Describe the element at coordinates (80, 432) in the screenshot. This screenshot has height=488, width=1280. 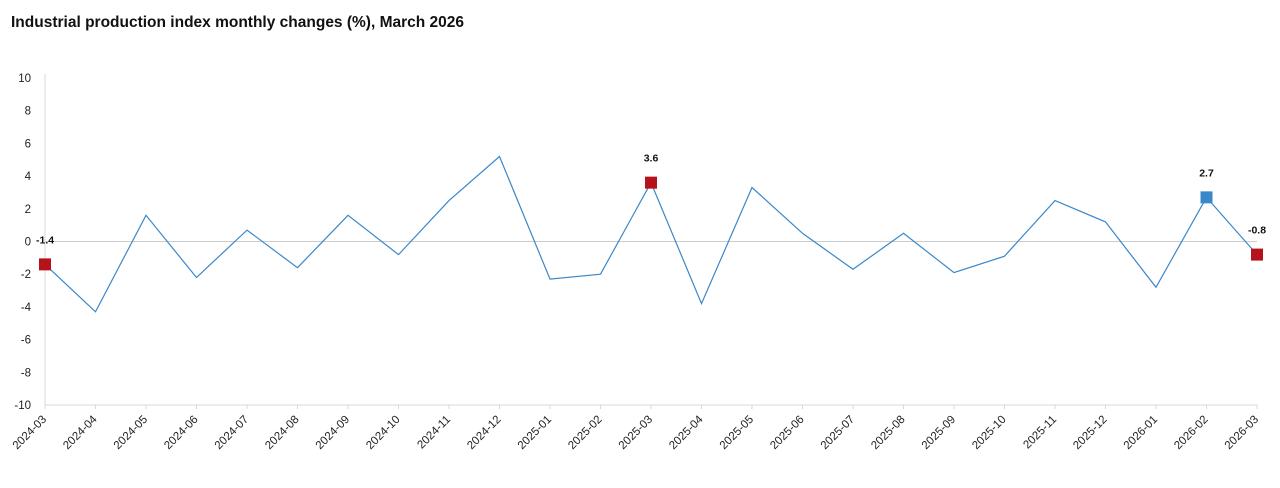
I see `x-tick-label: 2024-04` at that location.